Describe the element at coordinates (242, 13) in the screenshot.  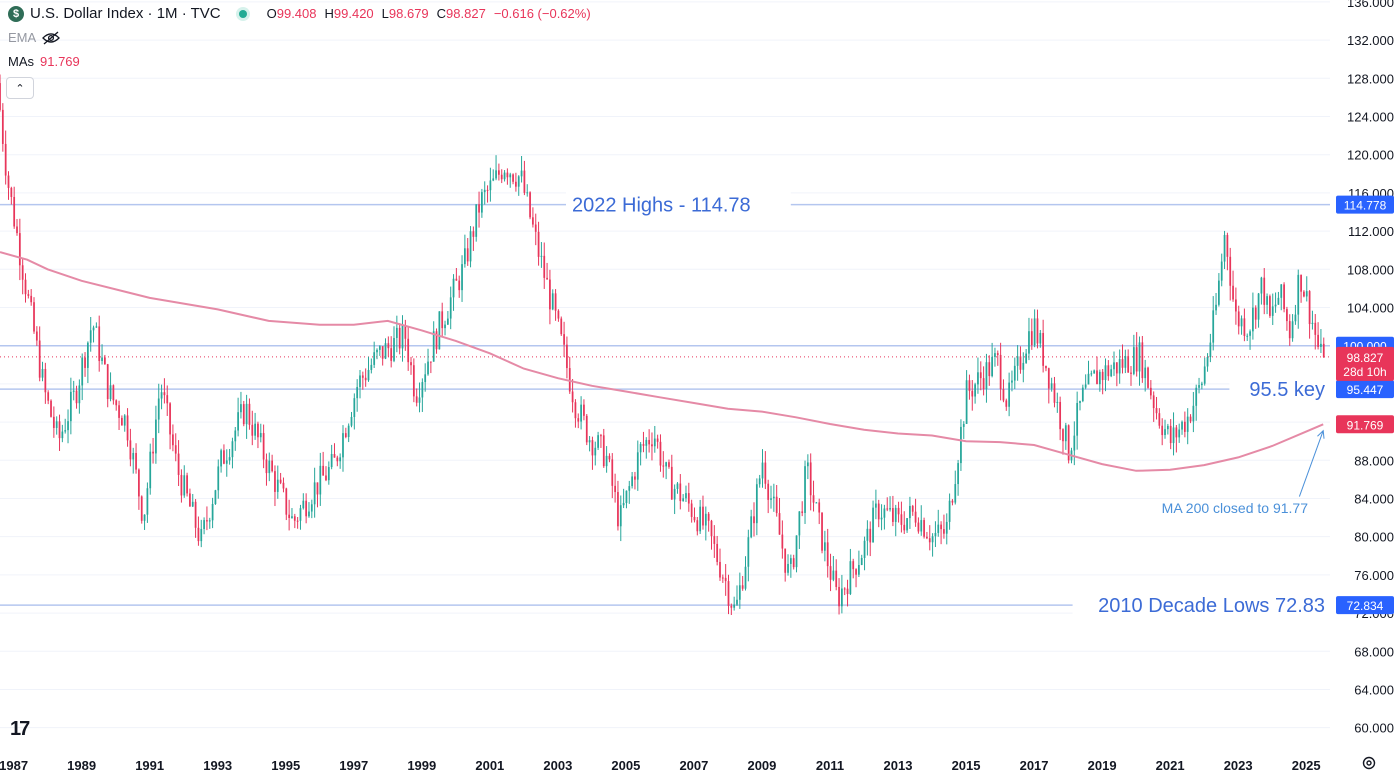
I see `market-status-icon` at that location.